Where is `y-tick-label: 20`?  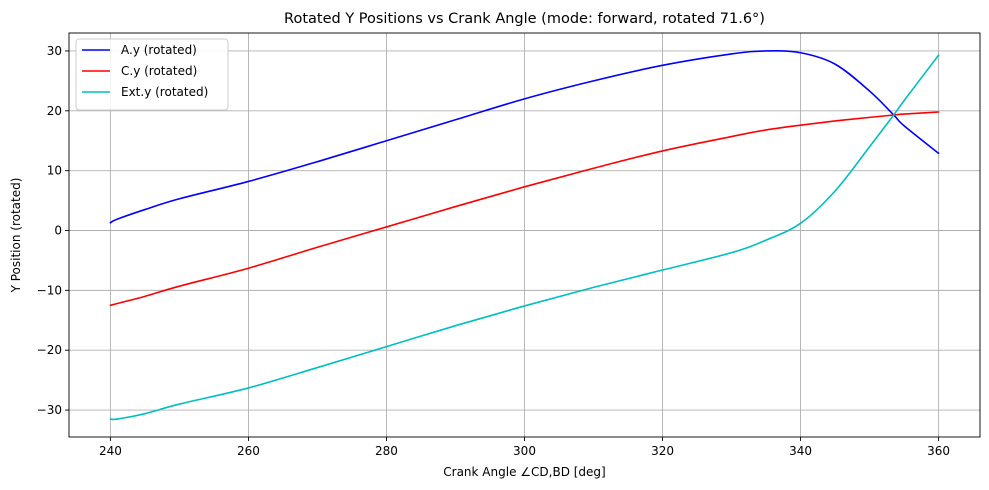
y-tick-label: 20 is located at coordinates (54, 111).